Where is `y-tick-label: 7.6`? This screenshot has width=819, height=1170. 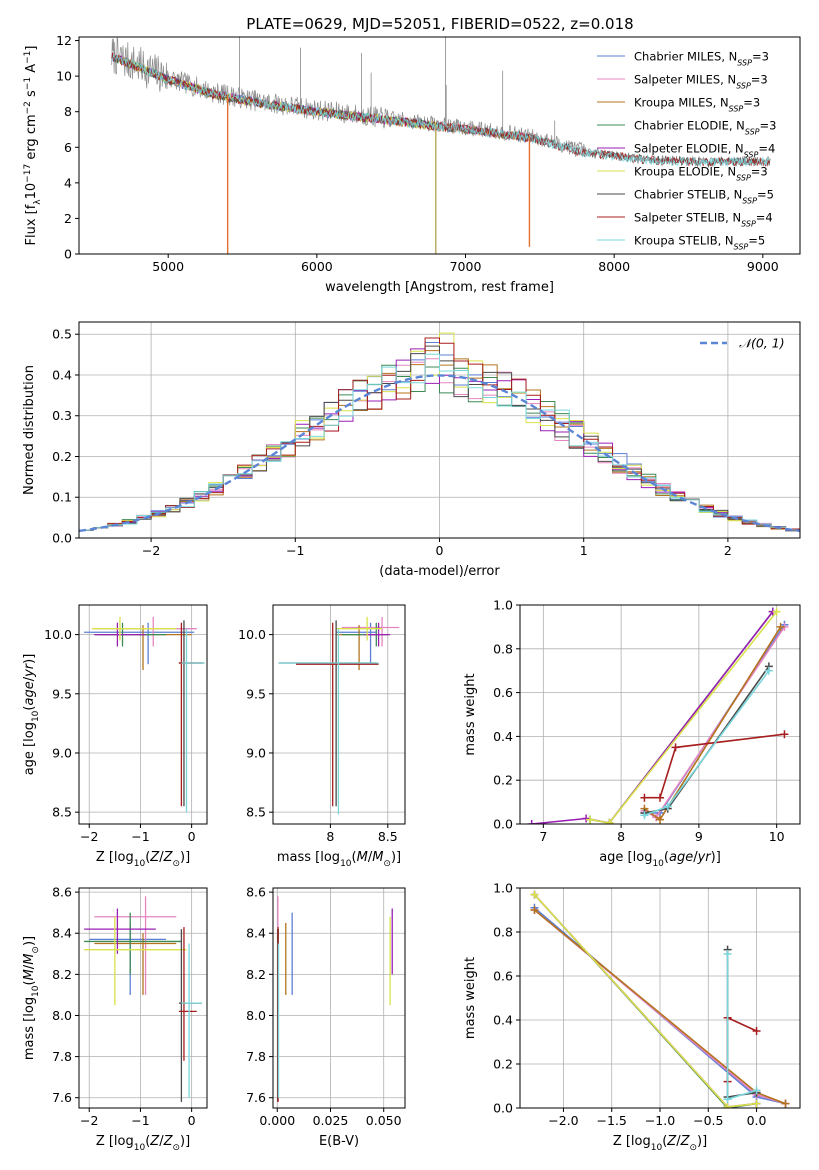
y-tick-label: 7.6 is located at coordinates (62, 1097).